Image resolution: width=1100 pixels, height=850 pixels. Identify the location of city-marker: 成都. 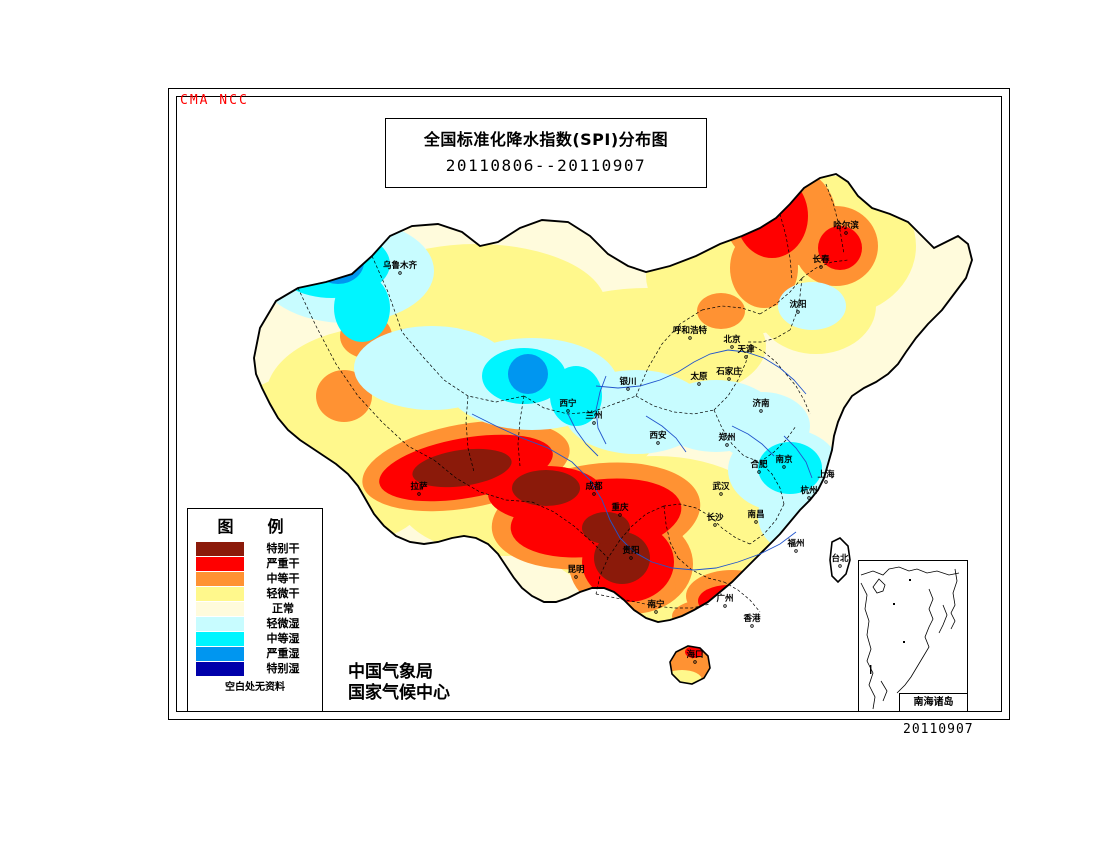
(594, 488).